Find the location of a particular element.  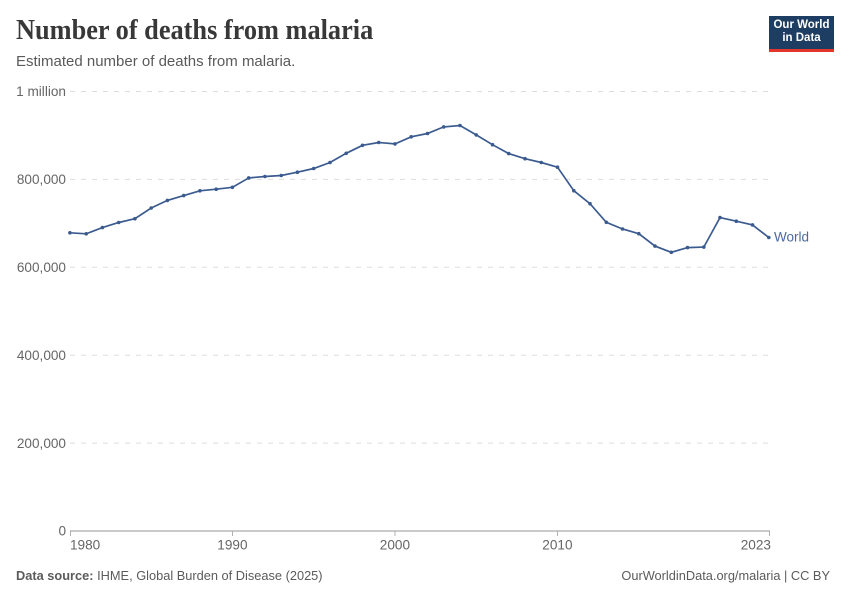

svg-text: 2000 is located at coordinates (395, 545).